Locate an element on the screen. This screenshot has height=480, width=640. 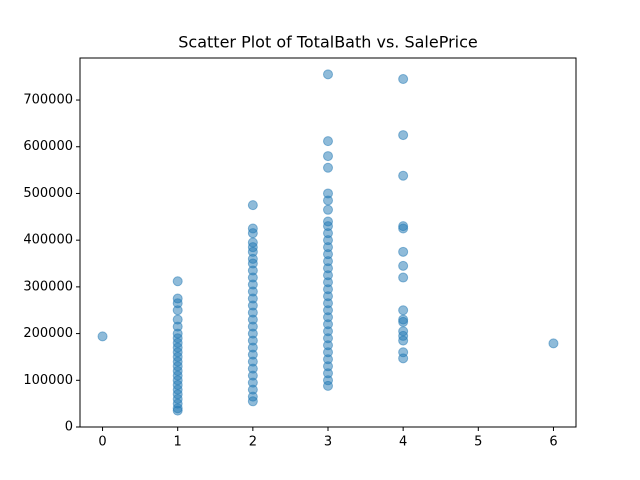
x-tick-label: 4 is located at coordinates (403, 442).